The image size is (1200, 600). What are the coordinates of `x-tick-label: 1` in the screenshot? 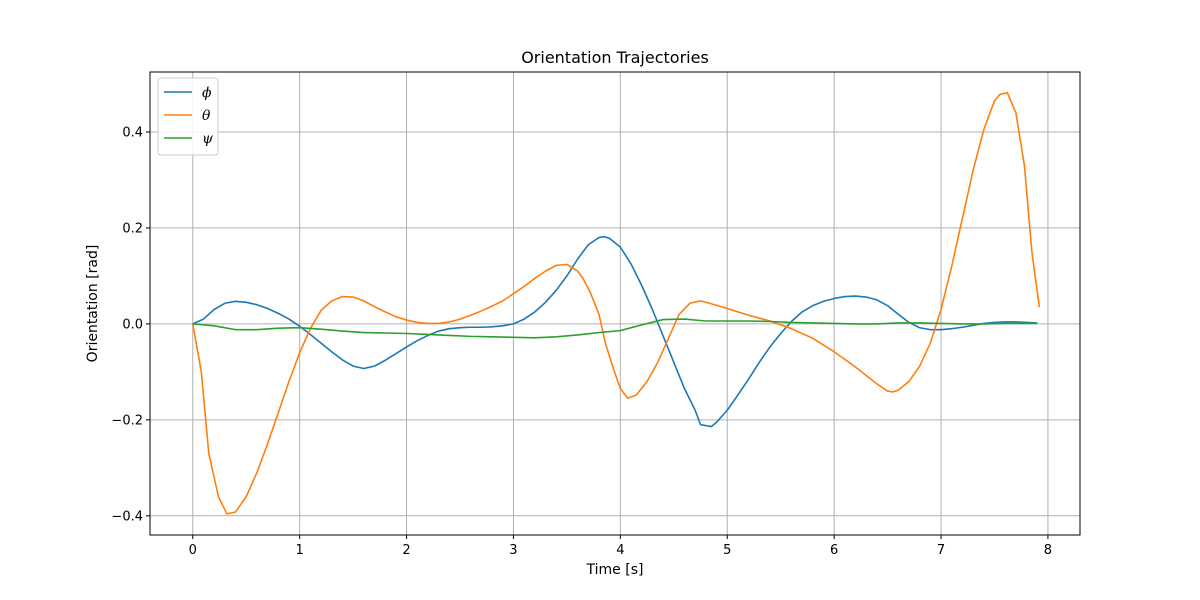 It's located at (300, 550).